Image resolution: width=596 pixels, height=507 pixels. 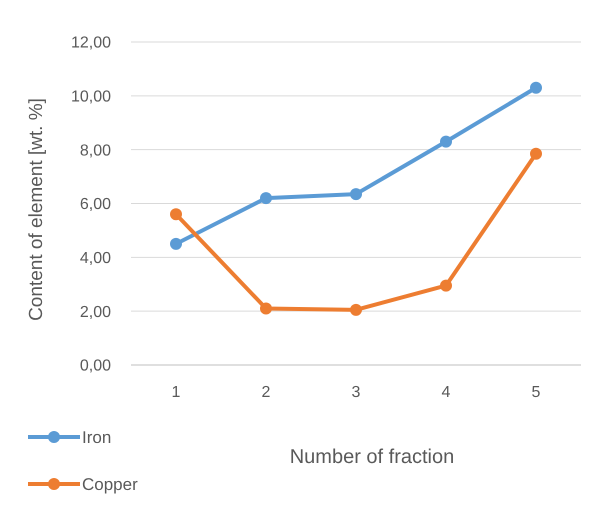 What do you see at coordinates (266, 392) in the screenshot?
I see `x-tick-label: 2` at bounding box center [266, 392].